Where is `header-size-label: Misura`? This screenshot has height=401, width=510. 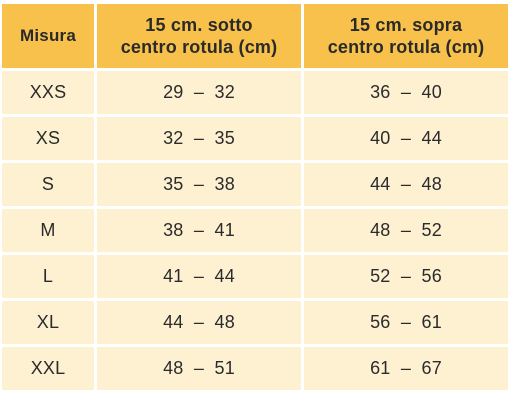
header-size-label: Misura is located at coordinates (48, 35).